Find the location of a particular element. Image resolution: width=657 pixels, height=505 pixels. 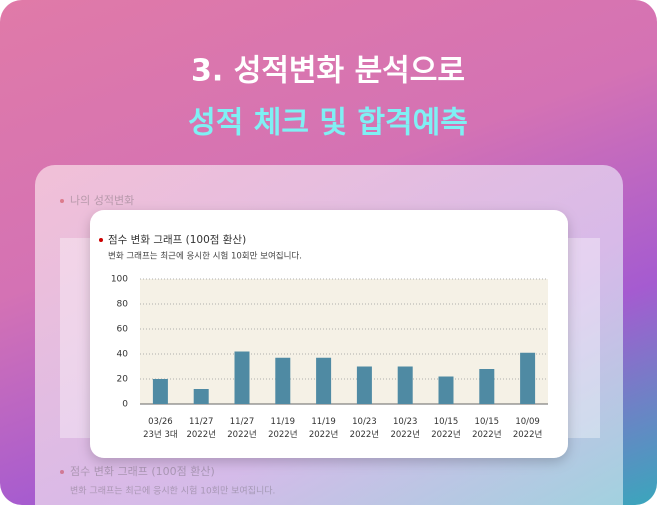

chart-subtitle: 변화 그래프는 최근에 응시한 시험 10회만 보여집니다. is located at coordinates (205, 256).